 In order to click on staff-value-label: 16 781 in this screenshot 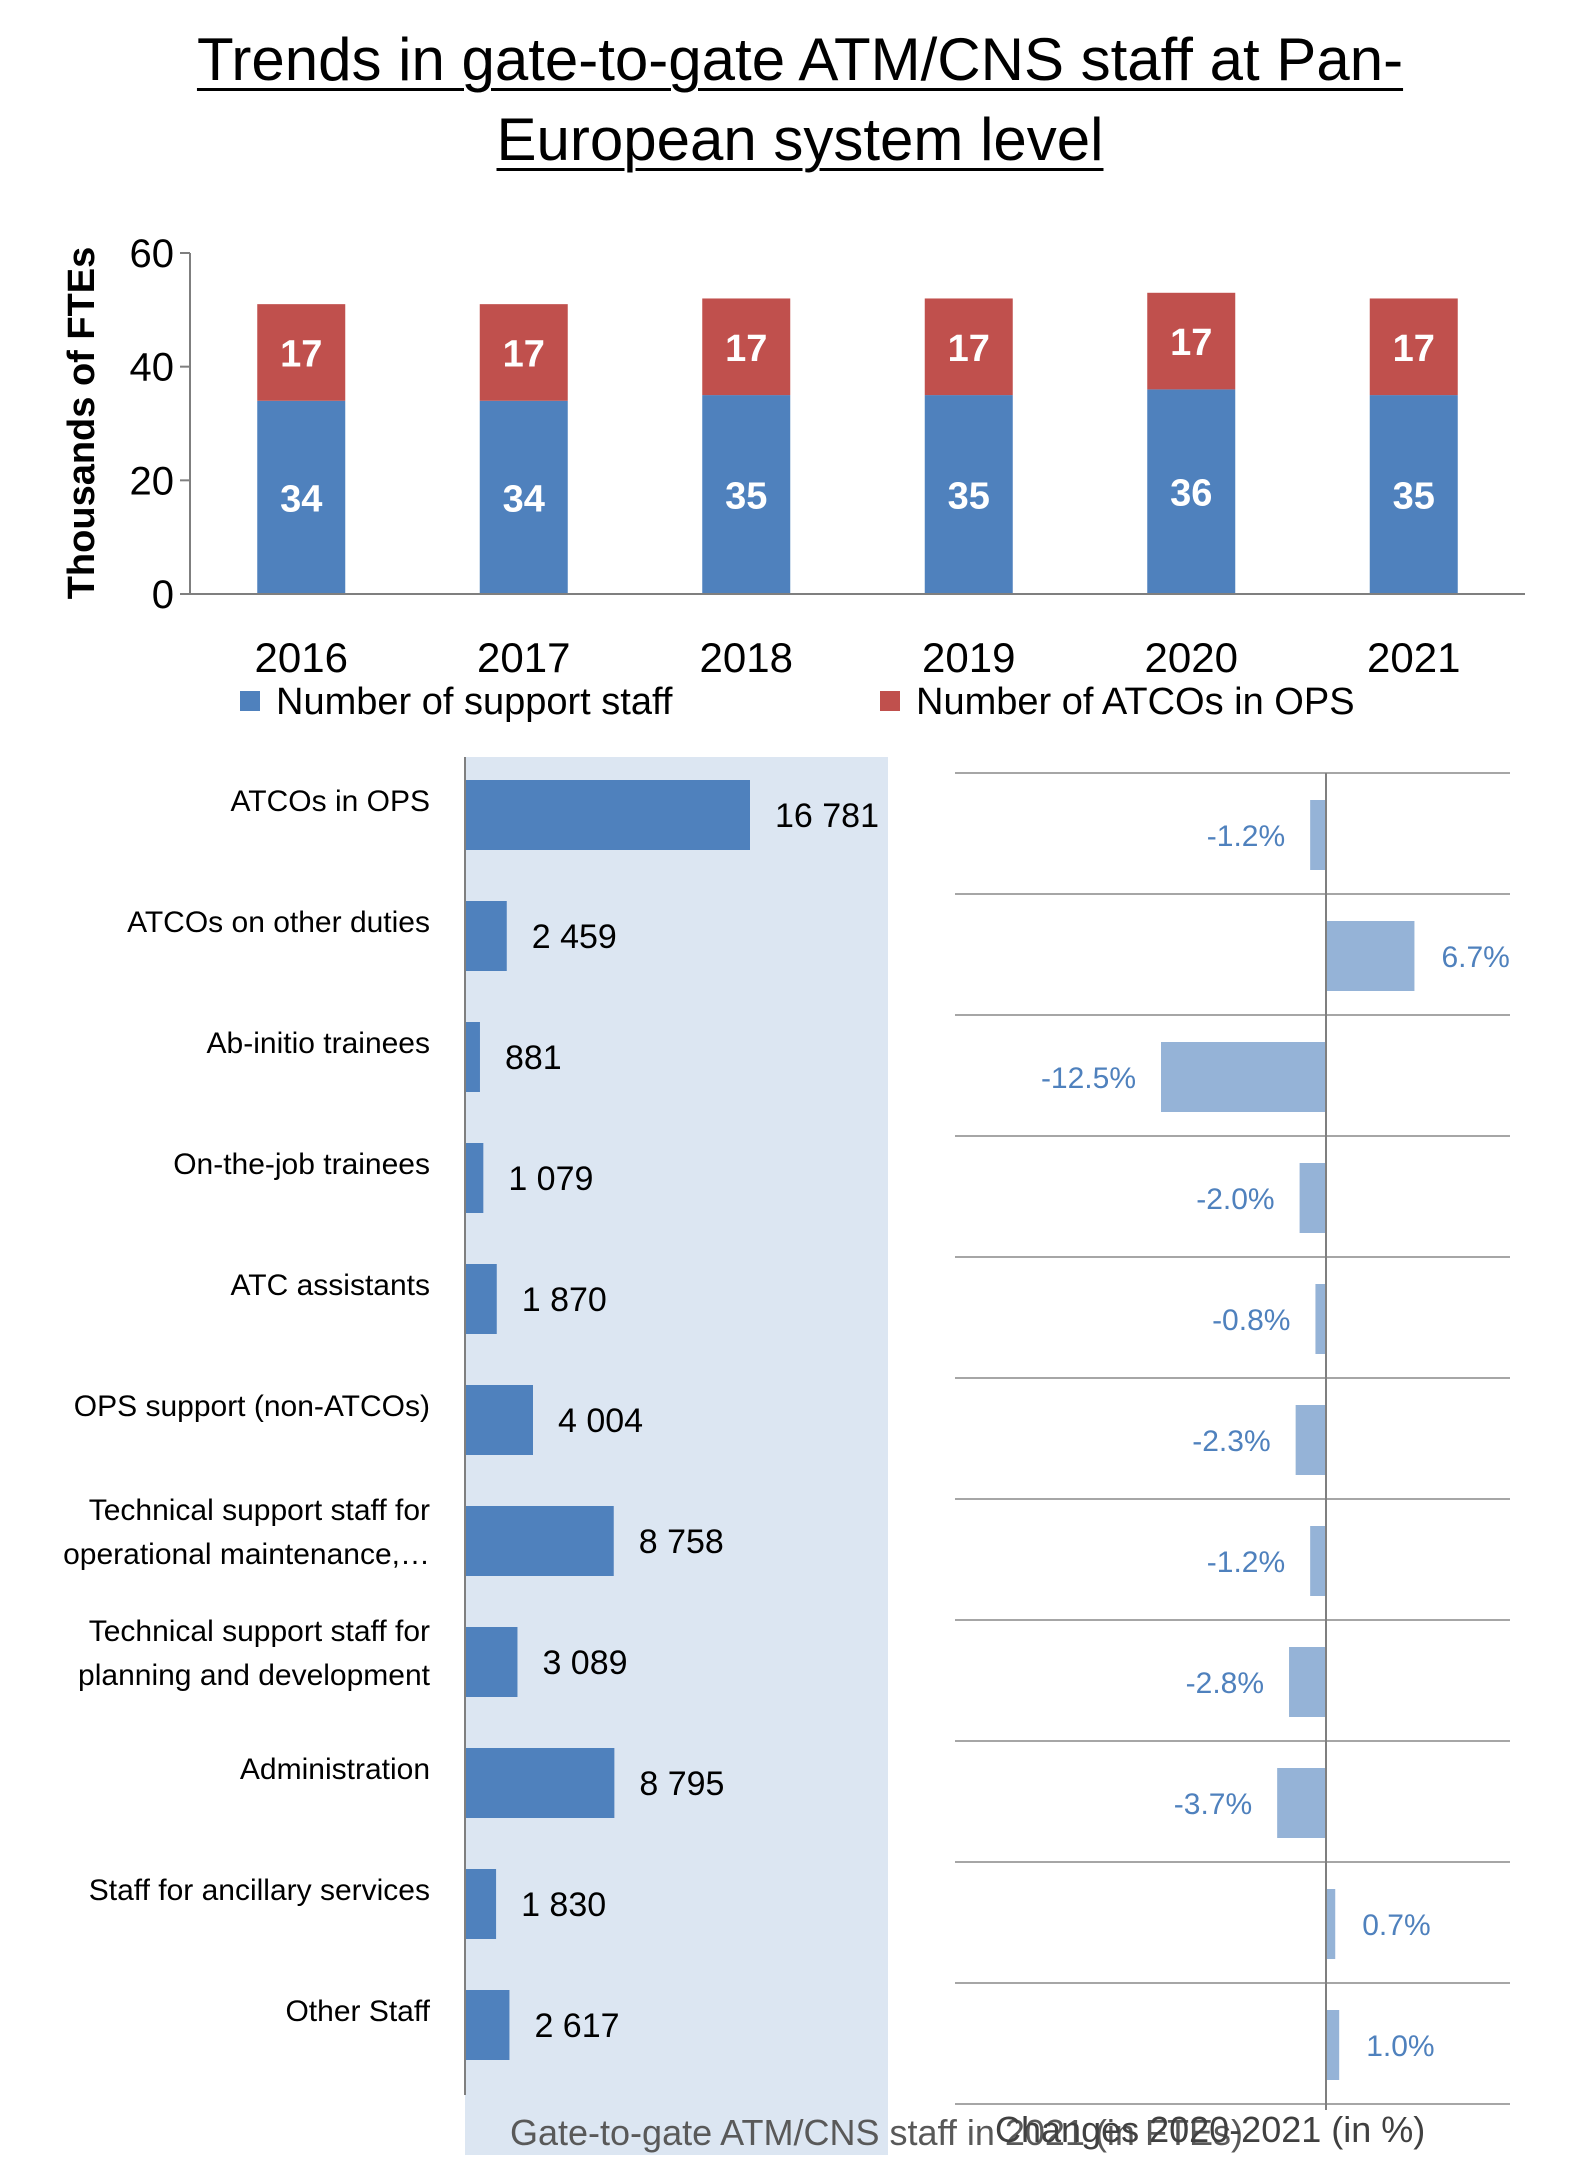, I will do `click(827, 816)`.